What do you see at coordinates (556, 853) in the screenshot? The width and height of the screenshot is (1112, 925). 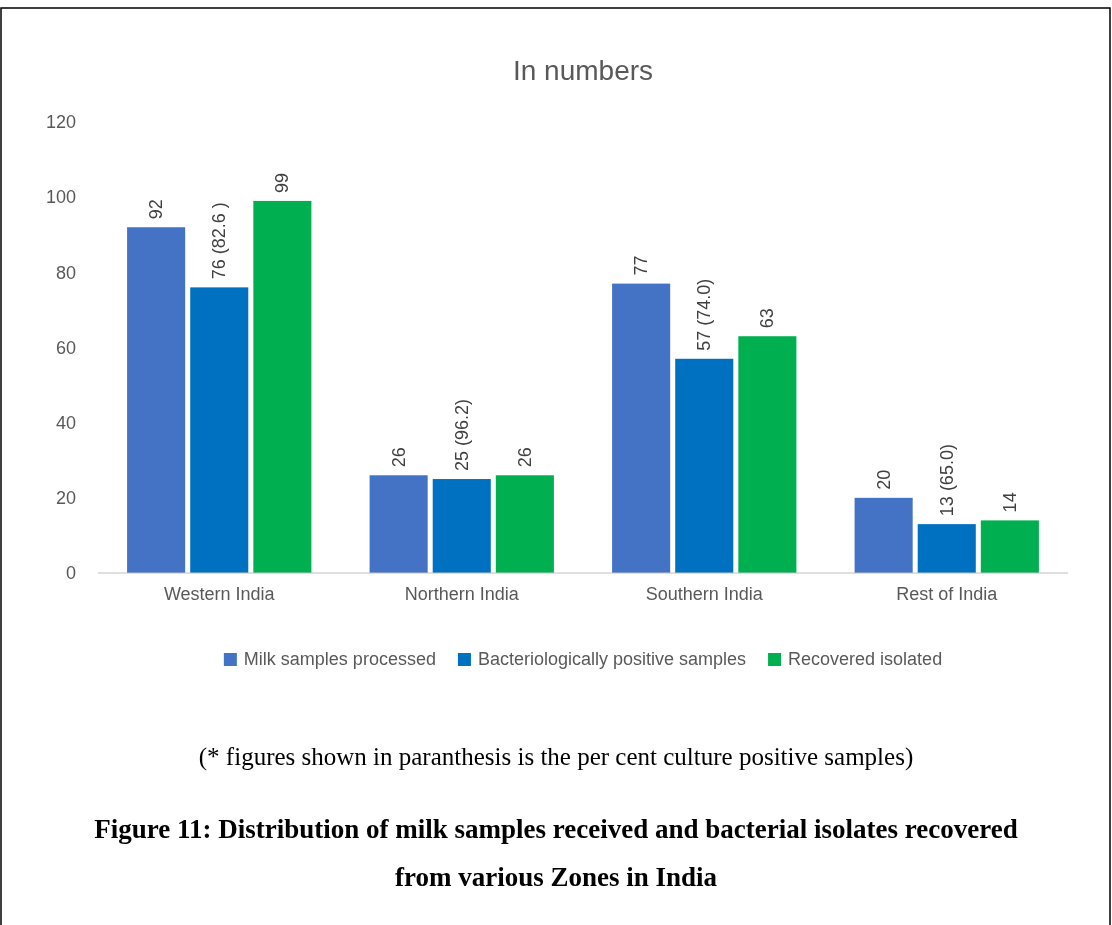 I see `caption: Figure 11: Distribution of milk samples received and bacterial isolates recovered from various Zones in India` at bounding box center [556, 853].